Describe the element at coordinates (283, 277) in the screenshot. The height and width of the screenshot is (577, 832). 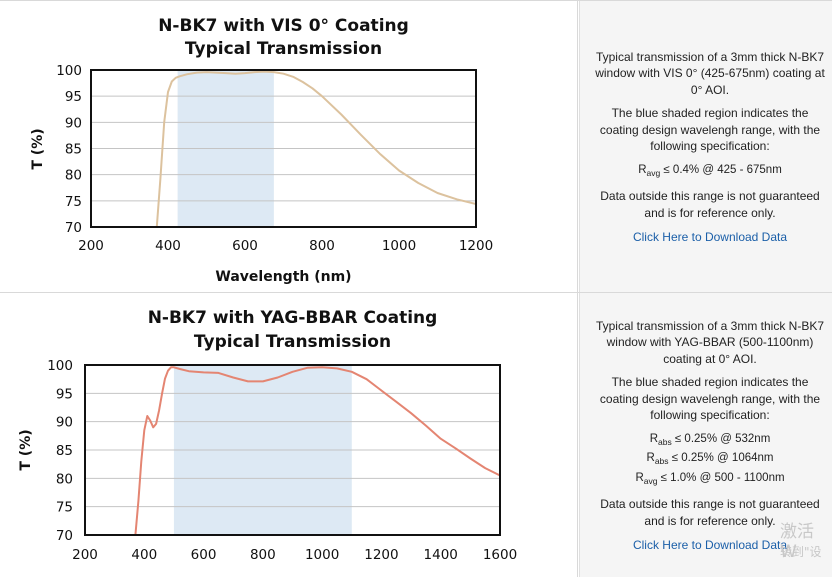
I see `x-axis-label: Wavelength (nm)` at that location.